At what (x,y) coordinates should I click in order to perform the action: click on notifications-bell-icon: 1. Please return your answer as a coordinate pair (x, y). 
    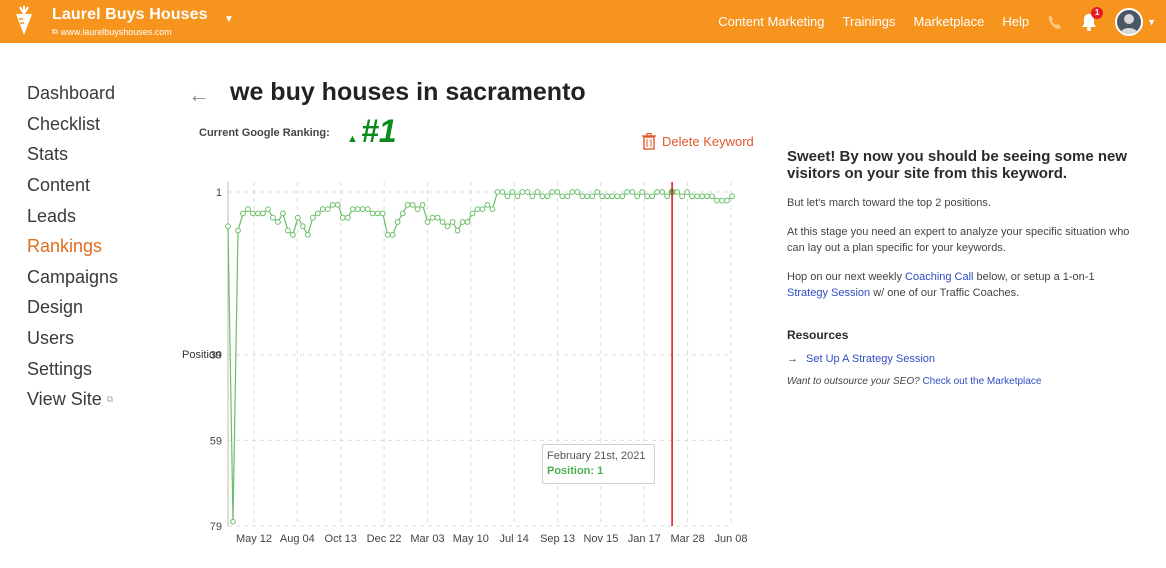
    Looking at the image, I should click on (1092, 18).